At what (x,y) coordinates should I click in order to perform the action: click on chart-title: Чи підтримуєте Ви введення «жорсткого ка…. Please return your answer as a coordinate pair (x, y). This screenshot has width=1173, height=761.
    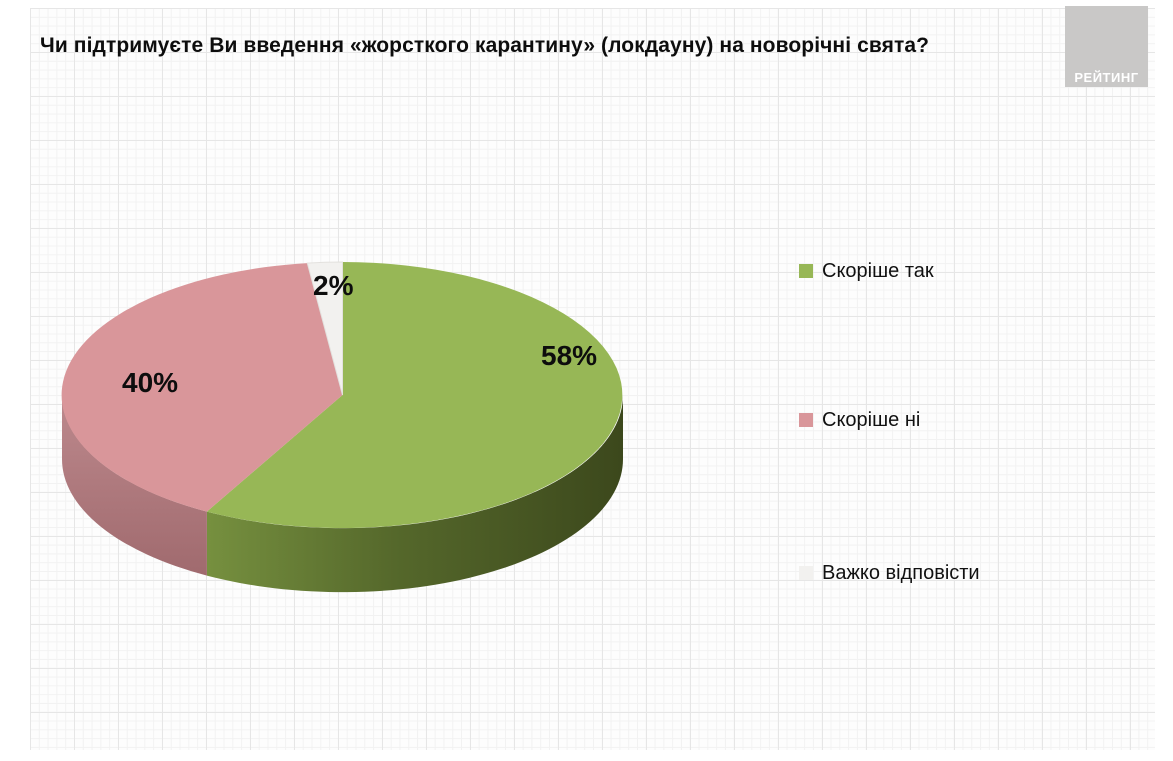
    Looking at the image, I should click on (485, 45).